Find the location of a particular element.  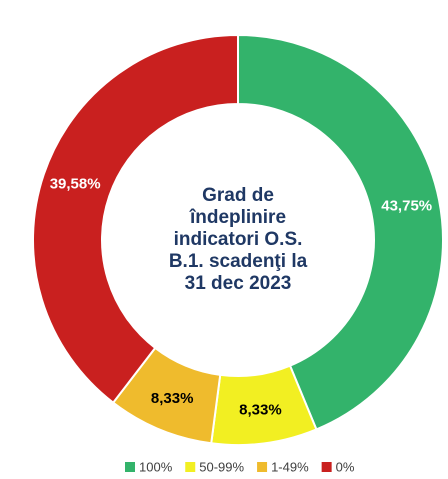

data-label: 43,75% is located at coordinates (406, 205).